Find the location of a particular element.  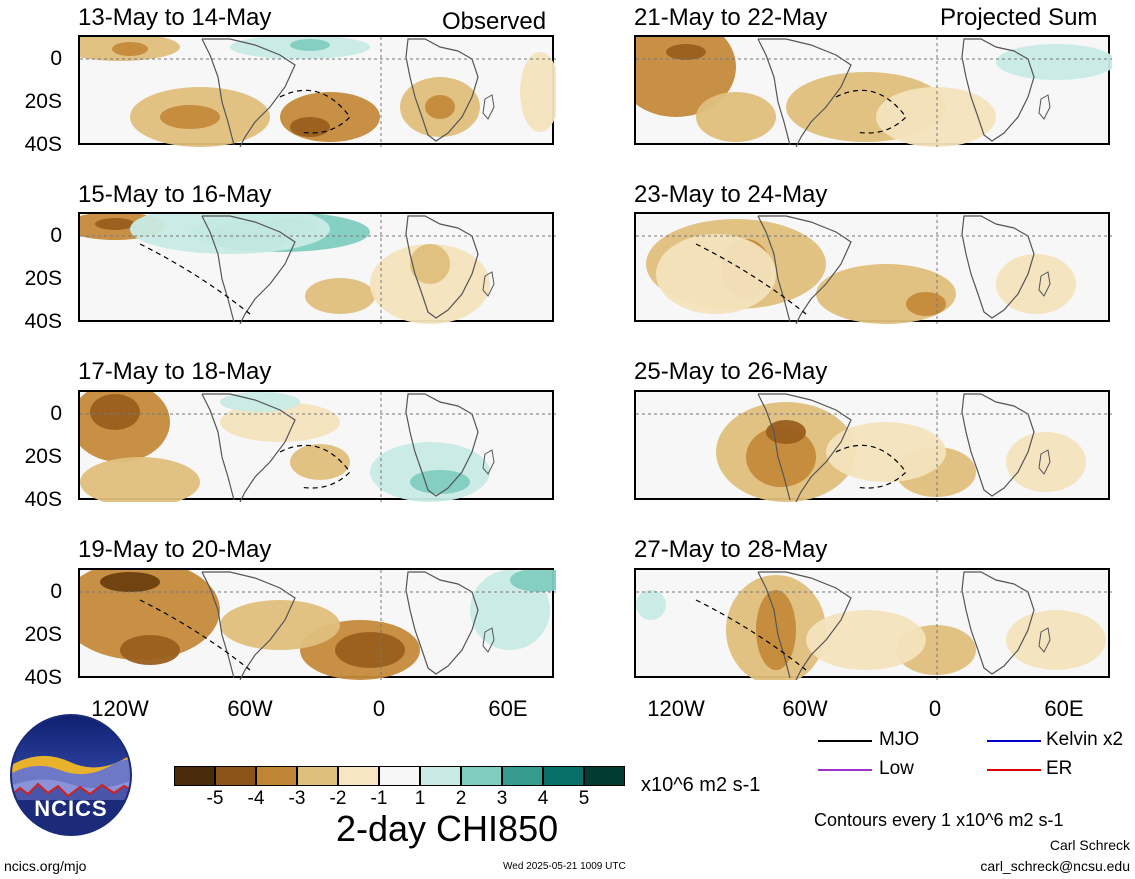

colorbar-label: 2 is located at coordinates (461, 798).